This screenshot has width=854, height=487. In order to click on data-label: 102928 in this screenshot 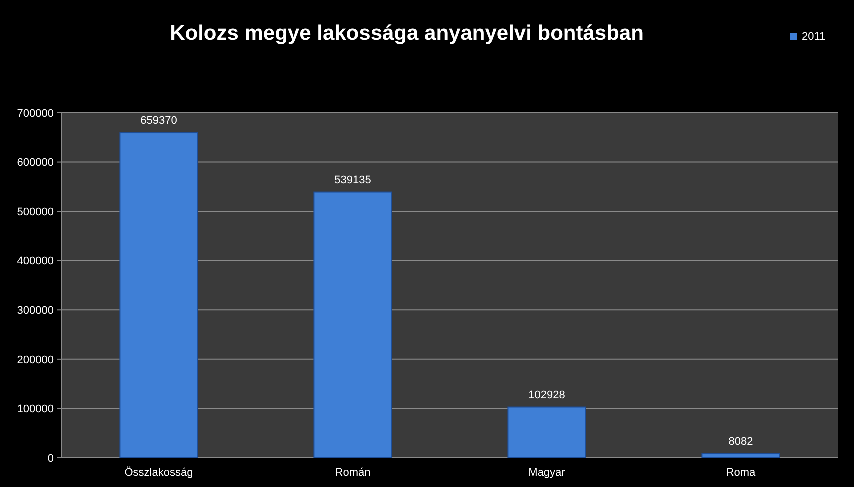, I will do `click(547, 395)`.